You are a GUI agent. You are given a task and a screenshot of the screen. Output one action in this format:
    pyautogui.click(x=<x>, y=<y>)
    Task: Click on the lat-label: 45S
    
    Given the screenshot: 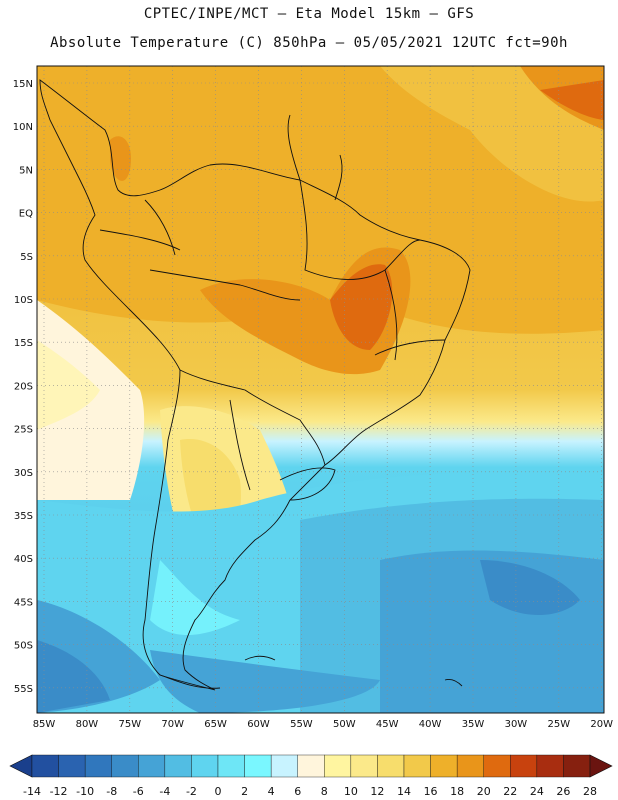 What is the action you would take?
    pyautogui.click(x=23, y=602)
    